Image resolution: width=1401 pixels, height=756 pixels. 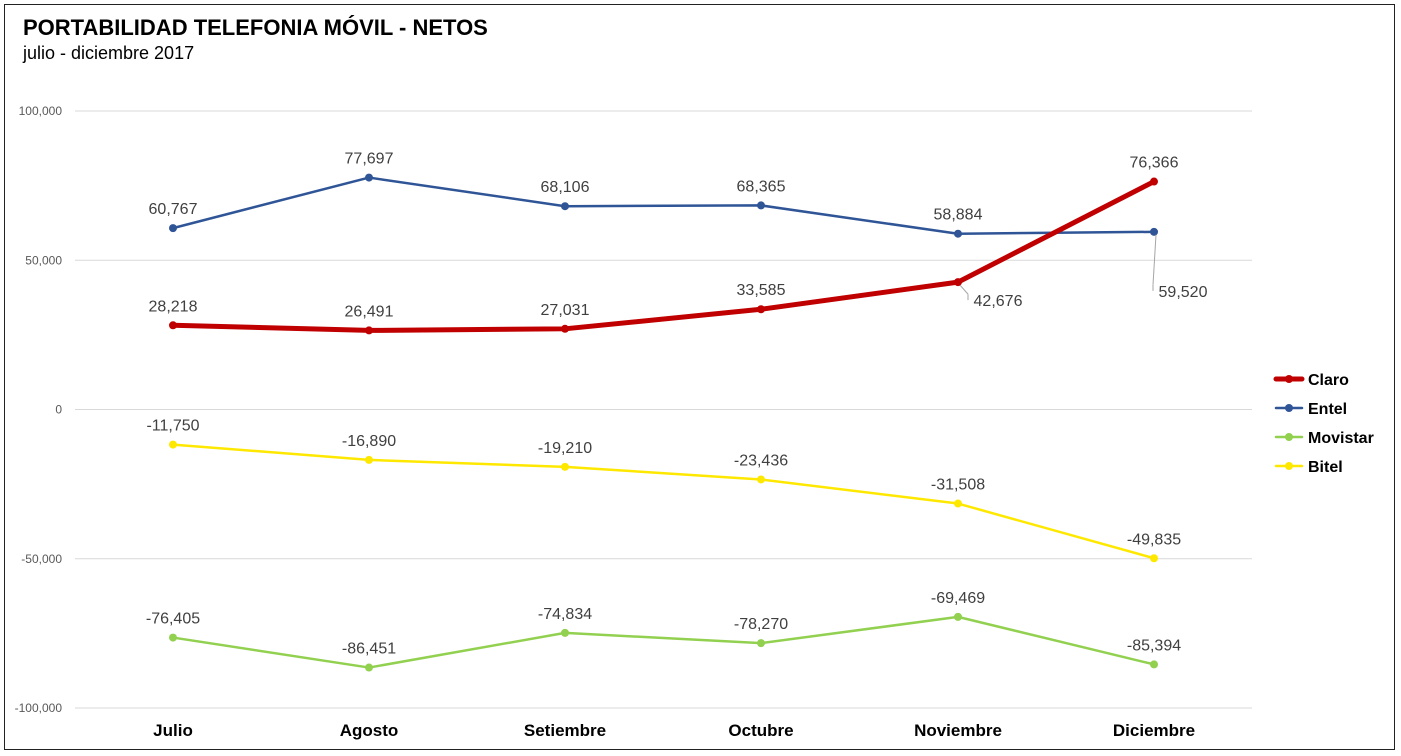 What do you see at coordinates (1154, 730) in the screenshot?
I see `x-category-label: Diciembre` at bounding box center [1154, 730].